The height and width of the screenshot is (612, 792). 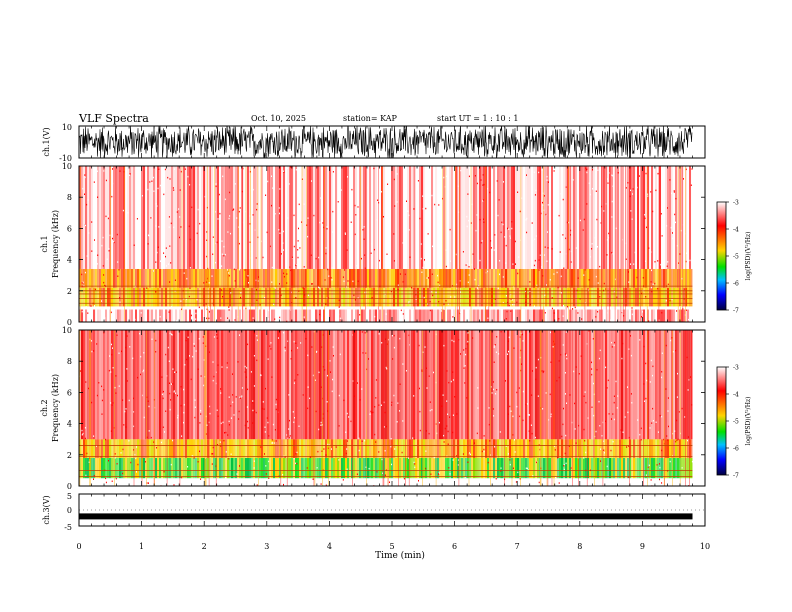 I want to click on date-label: Oct. 10, 2025, so click(x=278, y=118).